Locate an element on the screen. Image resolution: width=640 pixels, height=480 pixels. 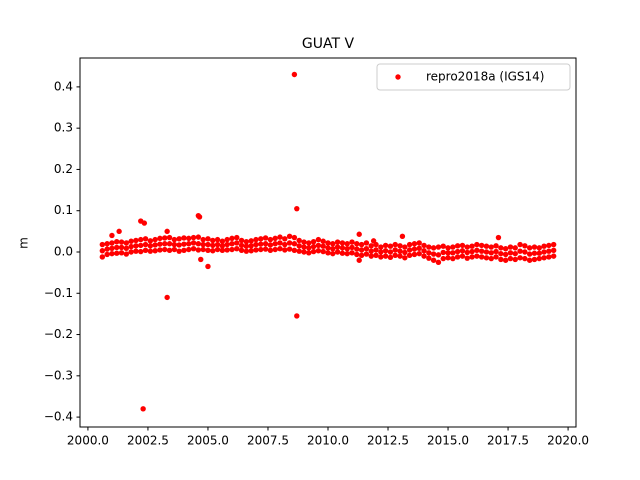
y-tick-label: 0.4 is located at coordinates (63, 86).